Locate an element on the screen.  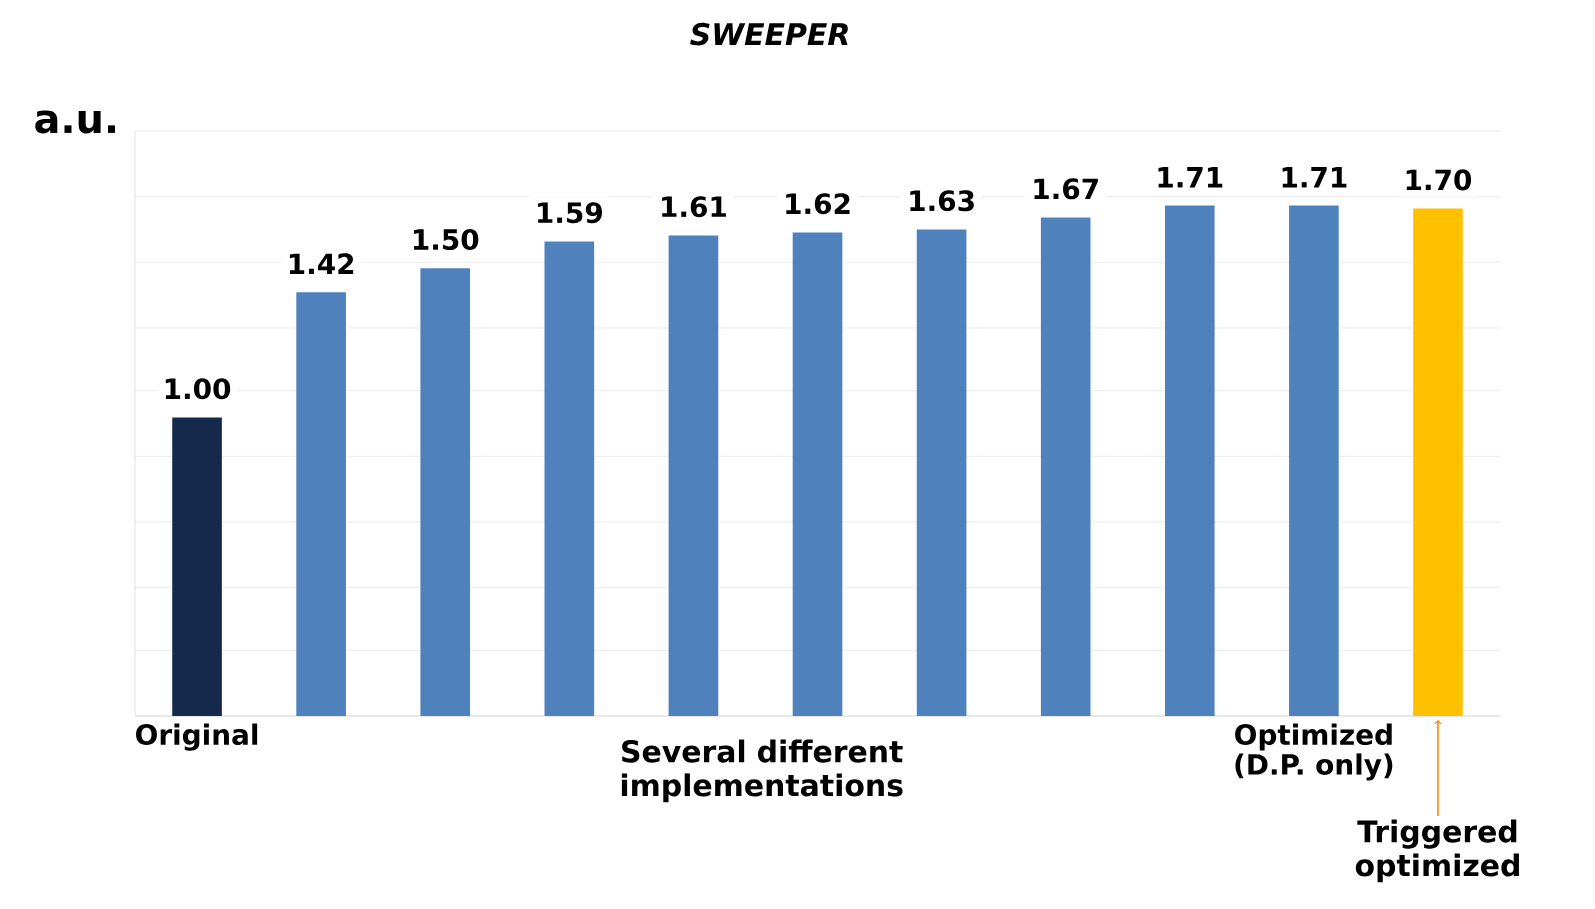
data-label: 1.67 is located at coordinates (1066, 189).